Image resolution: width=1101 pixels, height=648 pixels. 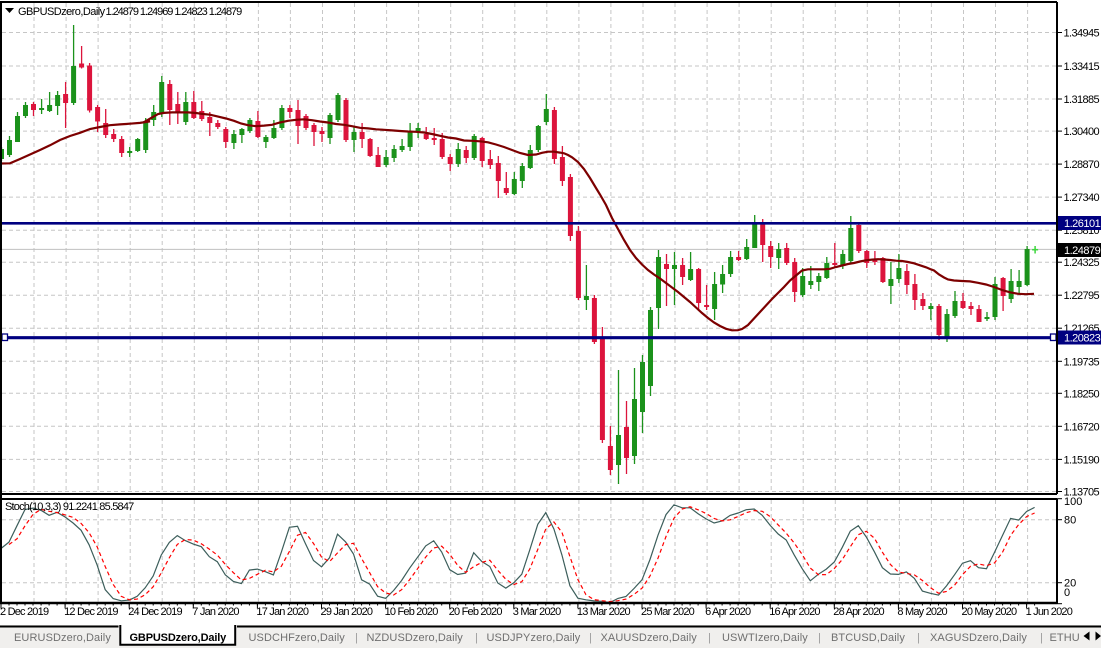 What do you see at coordinates (1067, 593) in the screenshot?
I see `svg-text: 0` at bounding box center [1067, 593].